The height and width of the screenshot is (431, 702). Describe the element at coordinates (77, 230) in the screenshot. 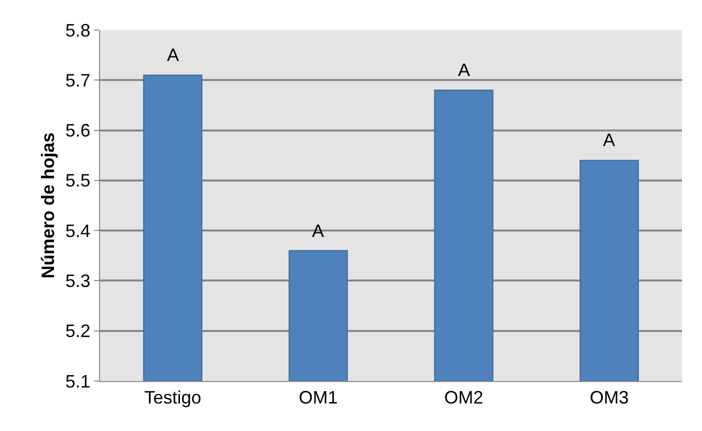

I see `y-tick-label: 5.4` at that location.